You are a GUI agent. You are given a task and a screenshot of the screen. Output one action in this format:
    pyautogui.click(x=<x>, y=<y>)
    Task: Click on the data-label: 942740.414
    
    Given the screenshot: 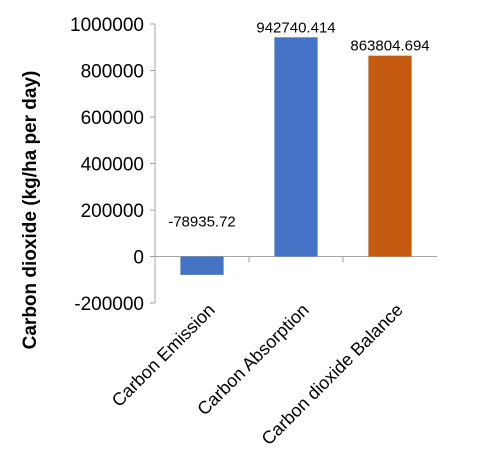 What is the action you would take?
    pyautogui.click(x=295, y=27)
    